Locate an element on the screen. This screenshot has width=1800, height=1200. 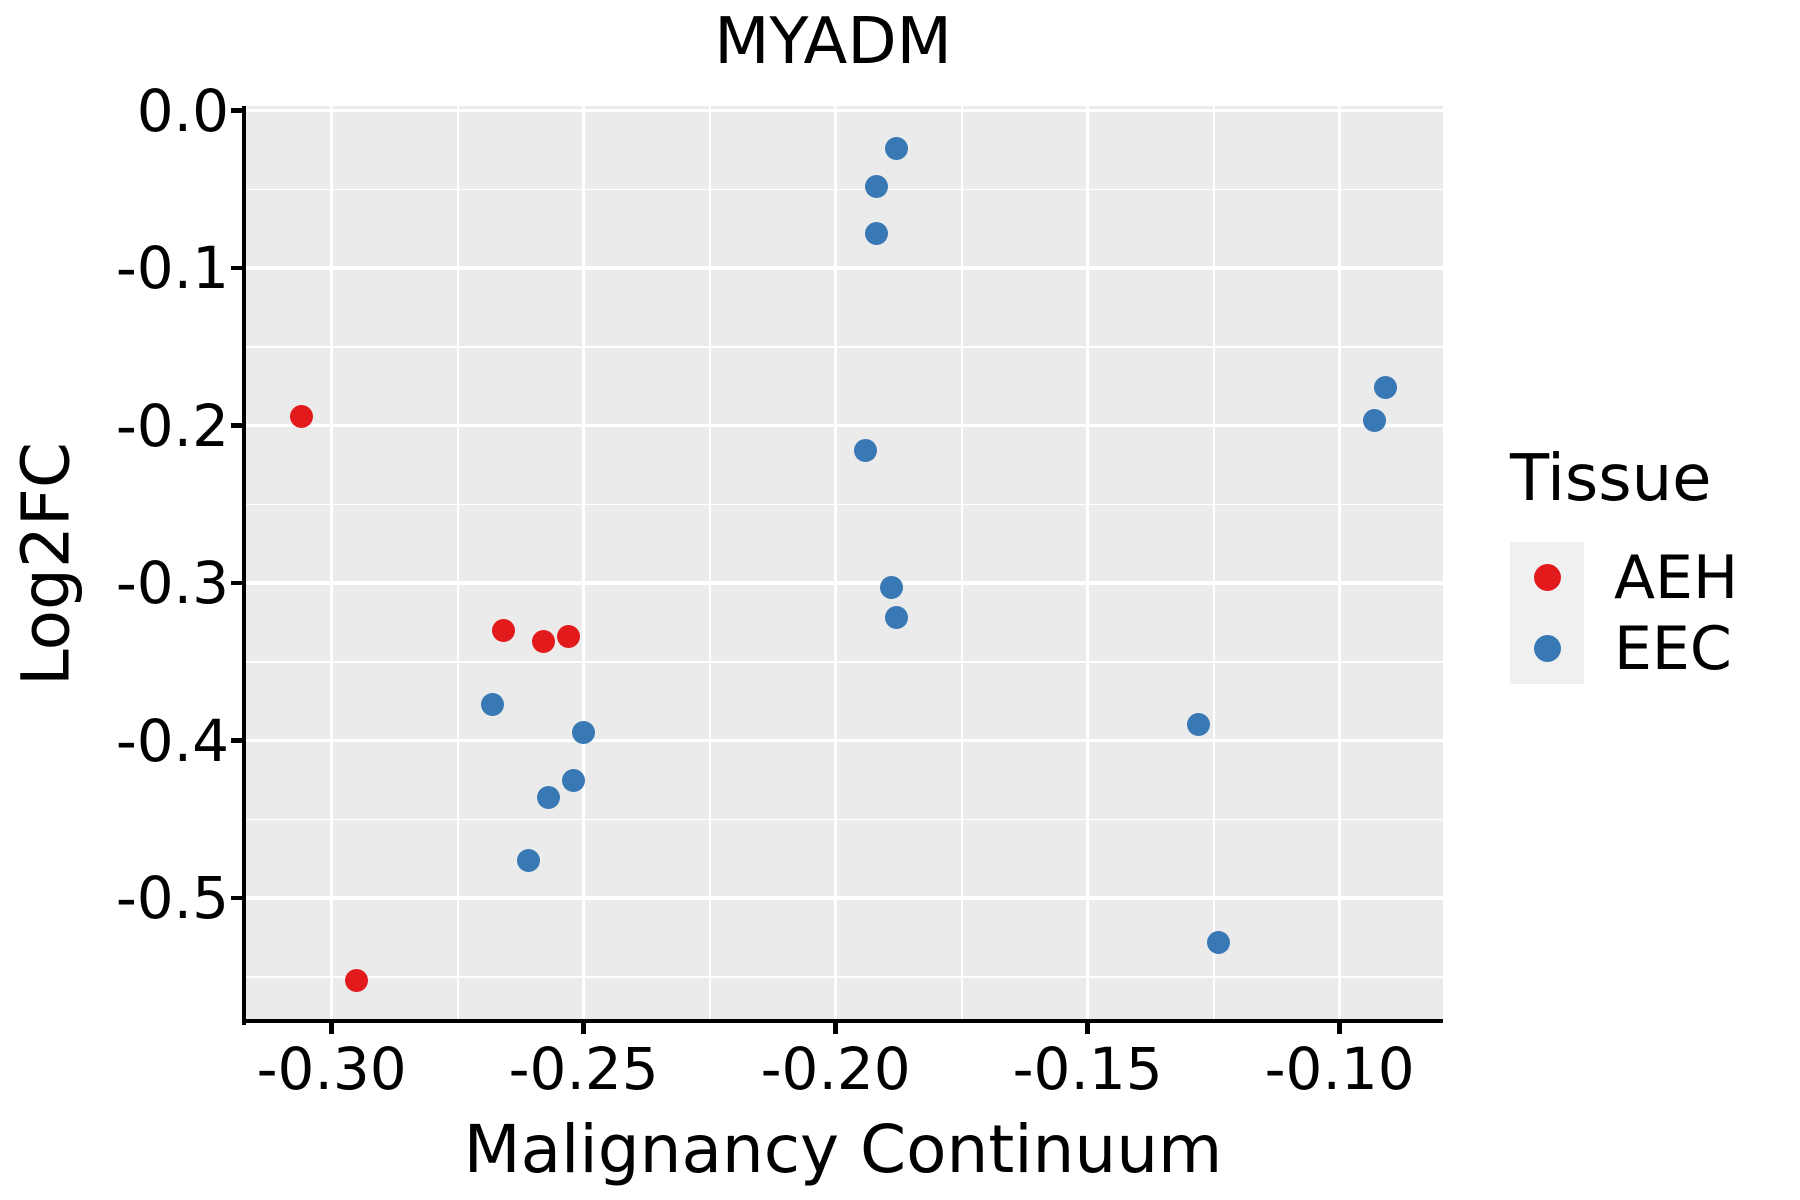
y-tick-label: -0.3 is located at coordinates (172, 583).